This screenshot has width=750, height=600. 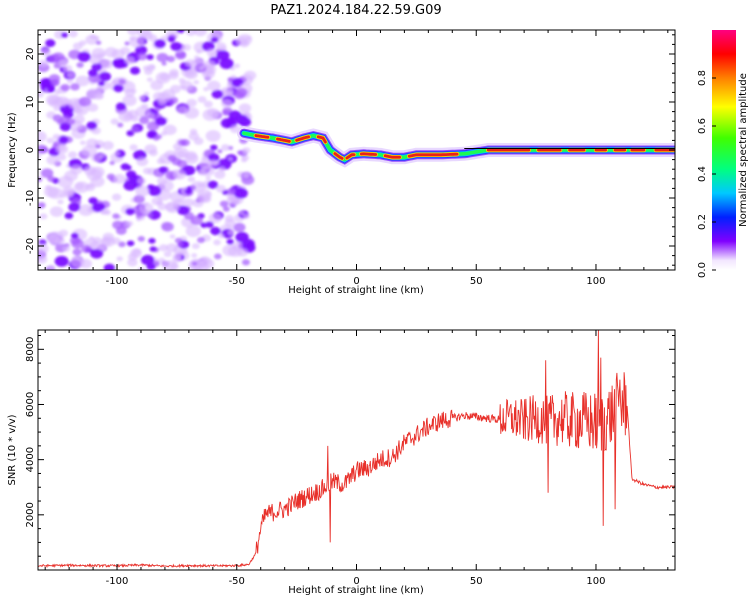 What do you see at coordinates (724, 150) in the screenshot?
I see `colorbar-gradient` at bounding box center [724, 150].